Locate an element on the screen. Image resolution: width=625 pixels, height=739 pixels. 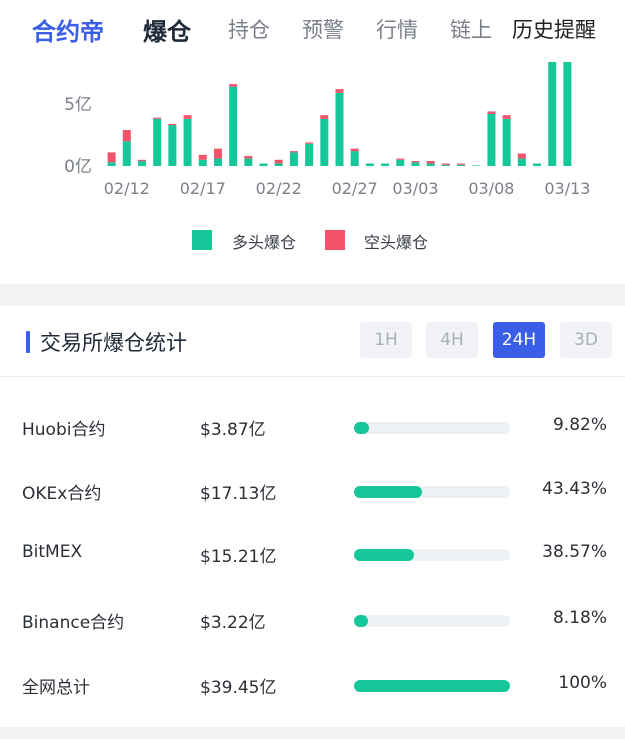
exchange-name: Binance合约 is located at coordinates (73, 623).